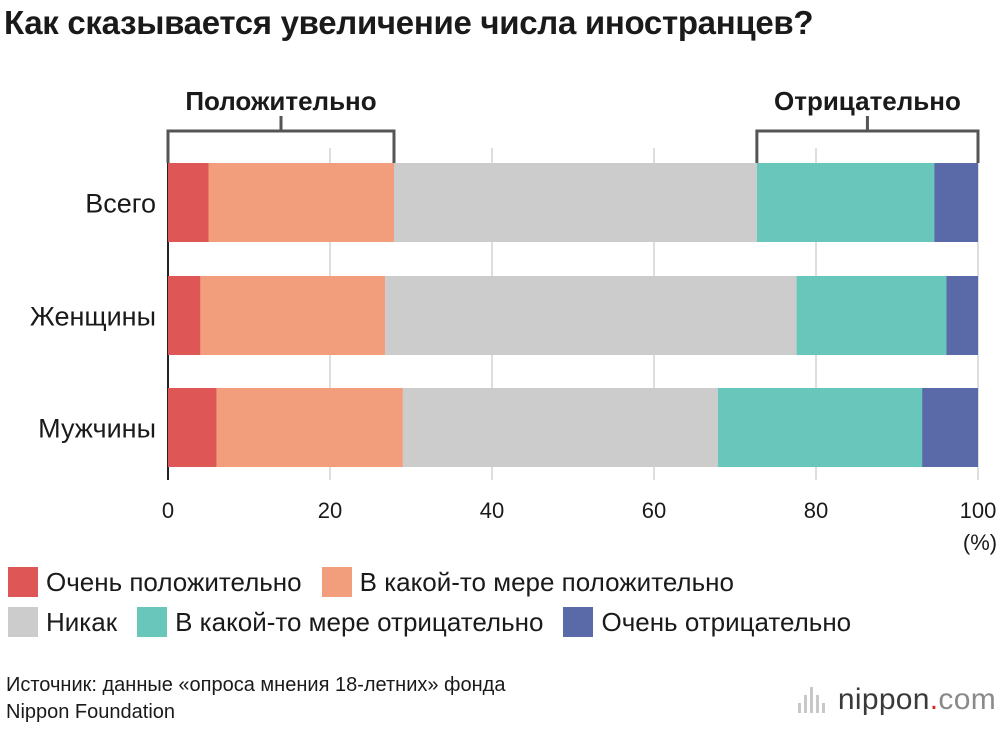  What do you see at coordinates (168, 510) in the screenshot?
I see `x-tick-label: 0` at bounding box center [168, 510].